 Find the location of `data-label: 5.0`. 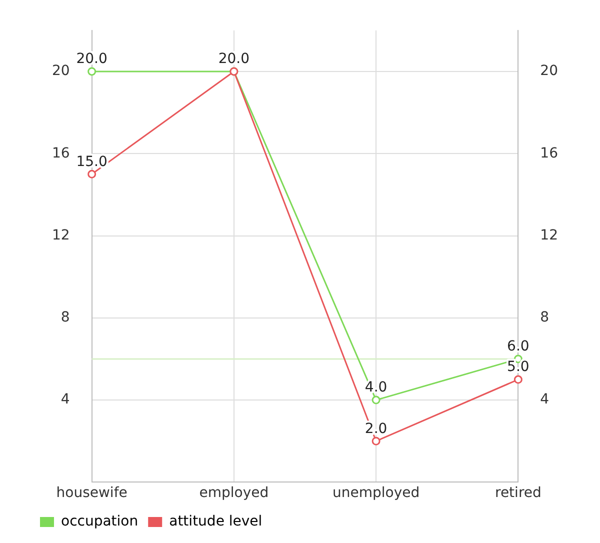

data-label: 5.0 is located at coordinates (518, 367).